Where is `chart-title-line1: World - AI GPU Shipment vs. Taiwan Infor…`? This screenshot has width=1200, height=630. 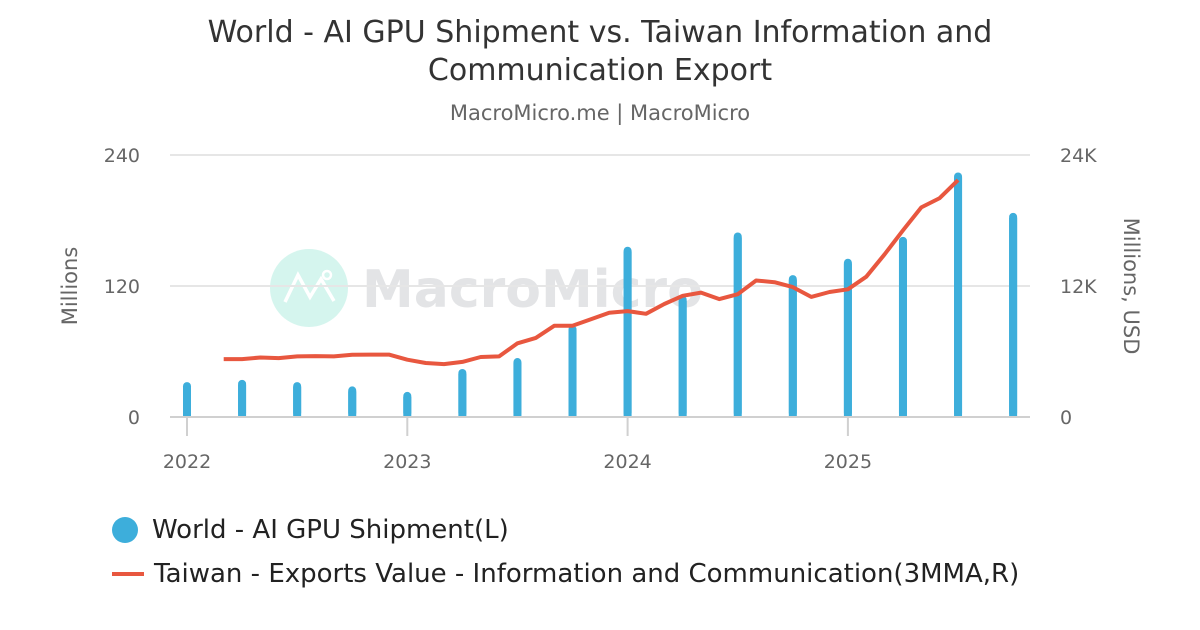 chart-title-line1: World - AI GPU Shipment vs. Taiwan Infor… is located at coordinates (600, 32).